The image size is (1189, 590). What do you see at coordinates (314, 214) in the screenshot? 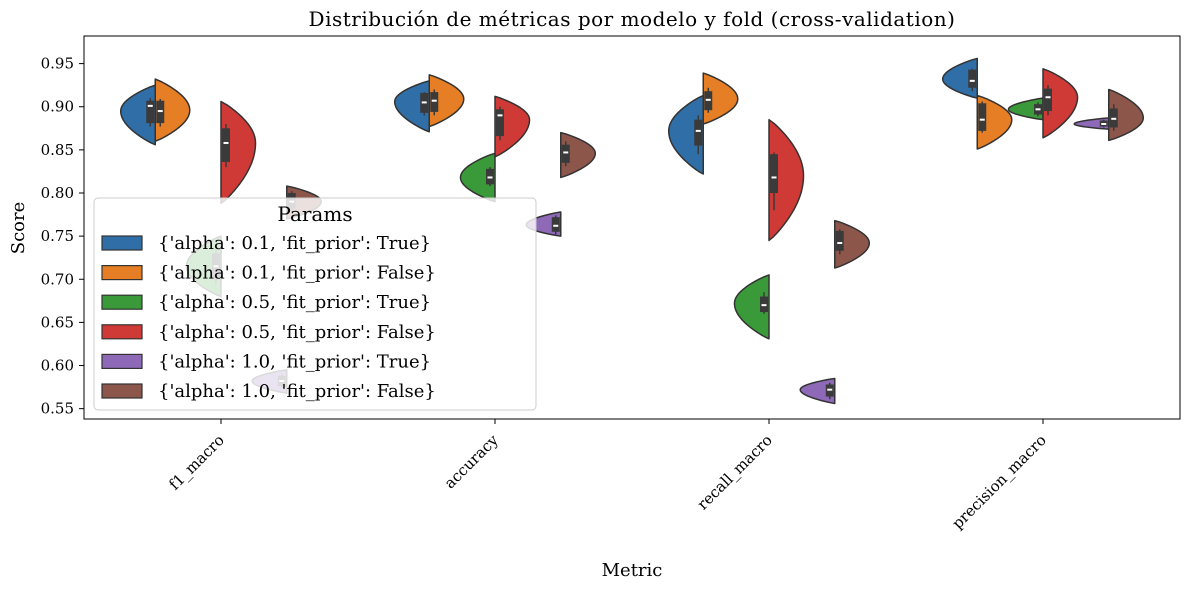
I see `legend-title: Params` at bounding box center [314, 214].